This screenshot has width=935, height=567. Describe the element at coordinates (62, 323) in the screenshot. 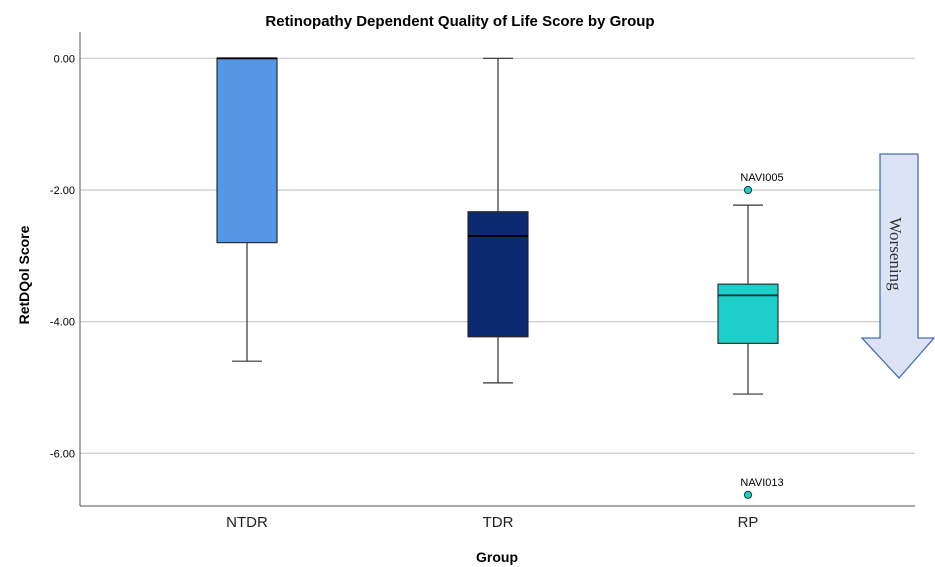

I see `y-tick-label: -4.00` at that location.